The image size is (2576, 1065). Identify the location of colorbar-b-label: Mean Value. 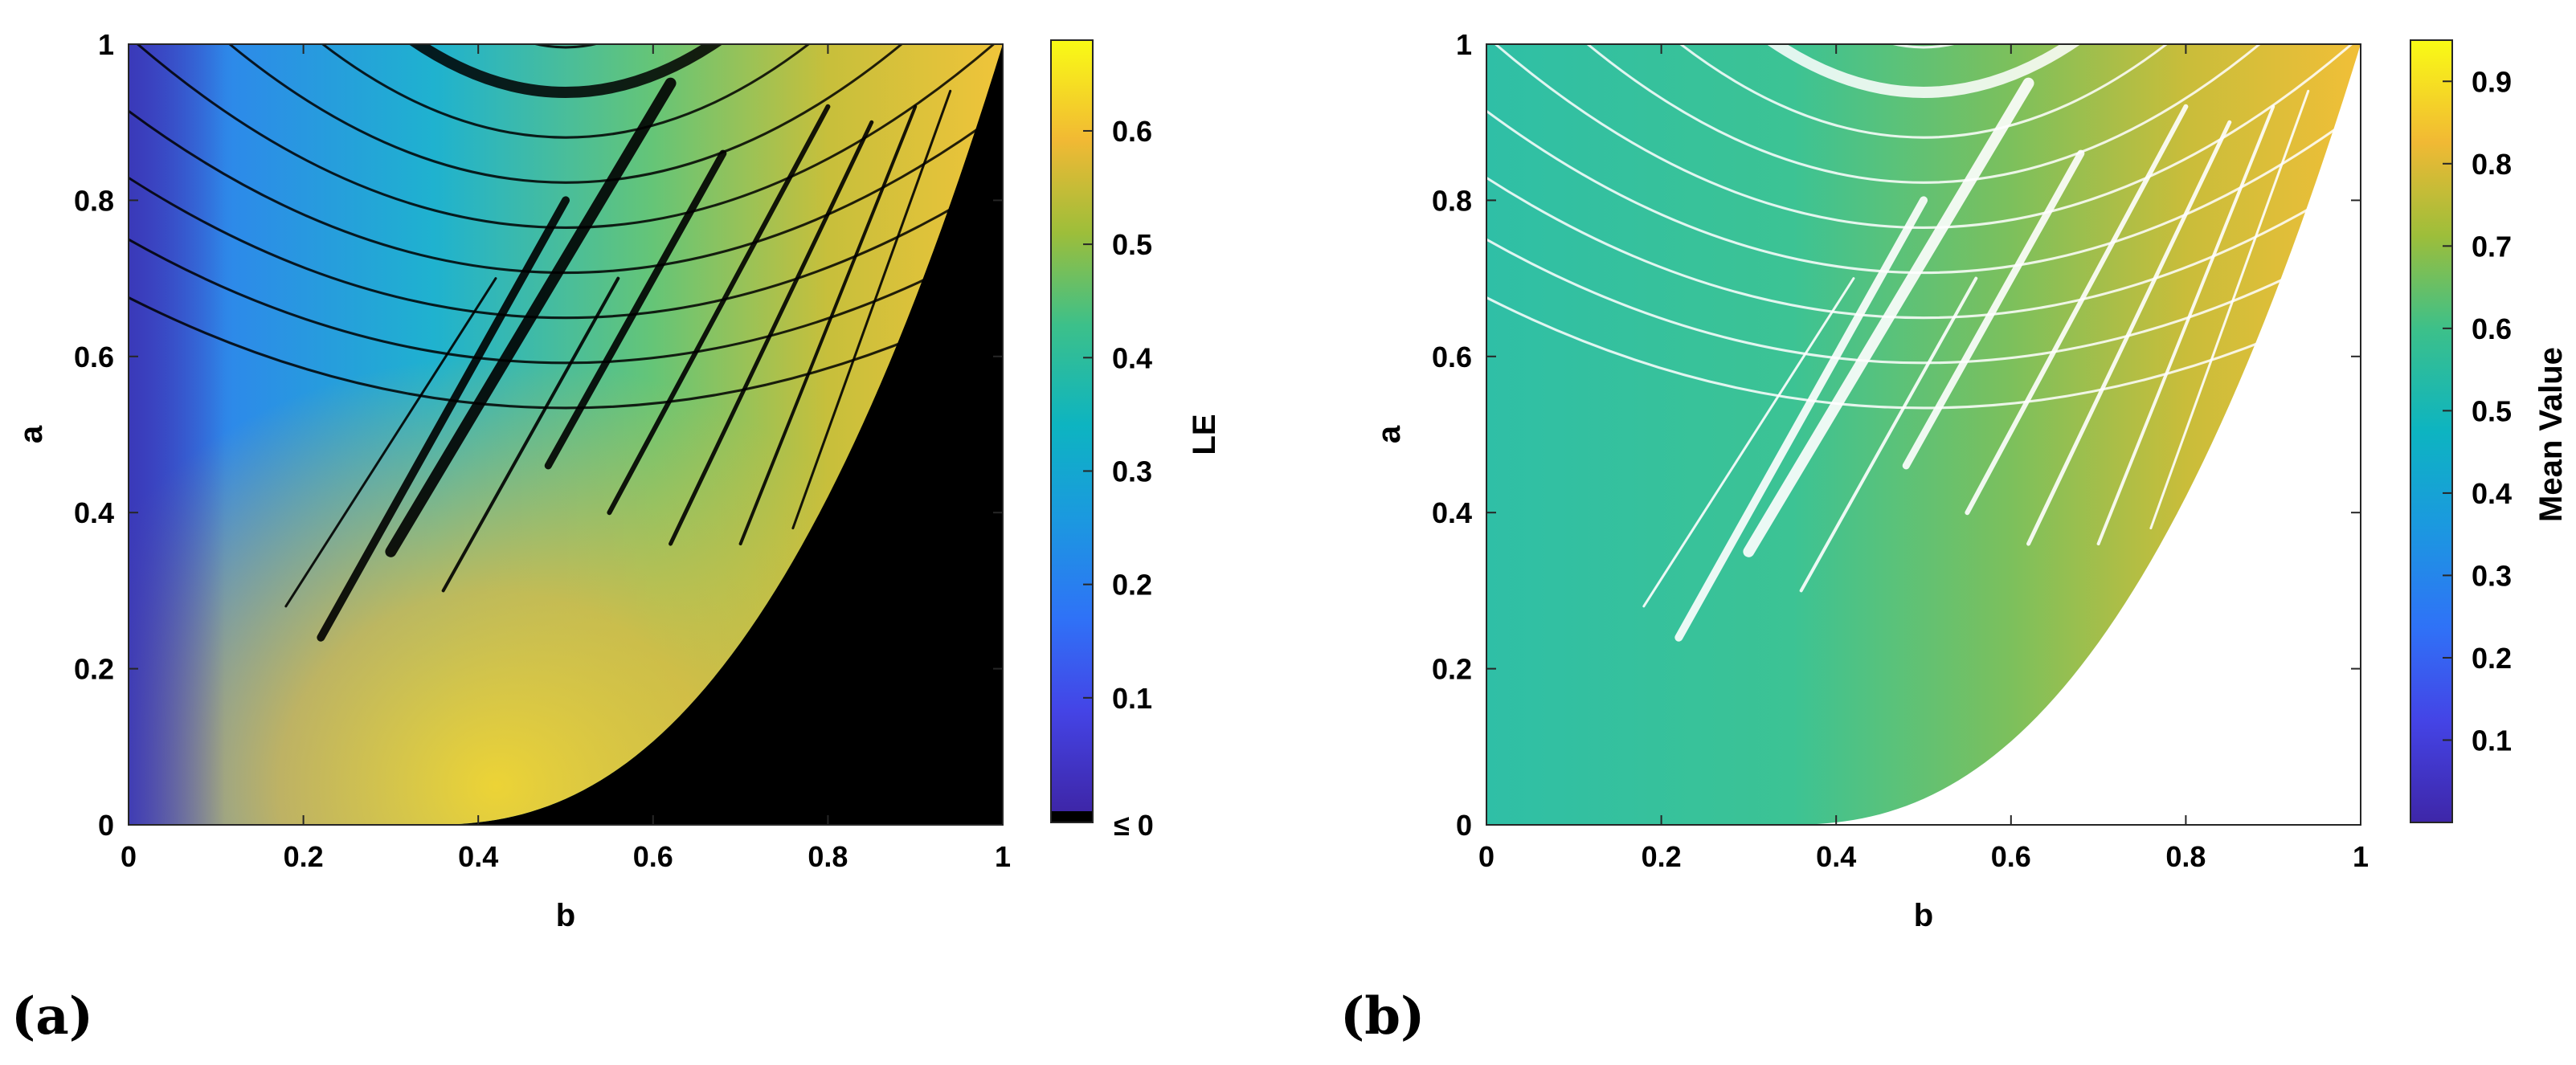
(2551, 434).